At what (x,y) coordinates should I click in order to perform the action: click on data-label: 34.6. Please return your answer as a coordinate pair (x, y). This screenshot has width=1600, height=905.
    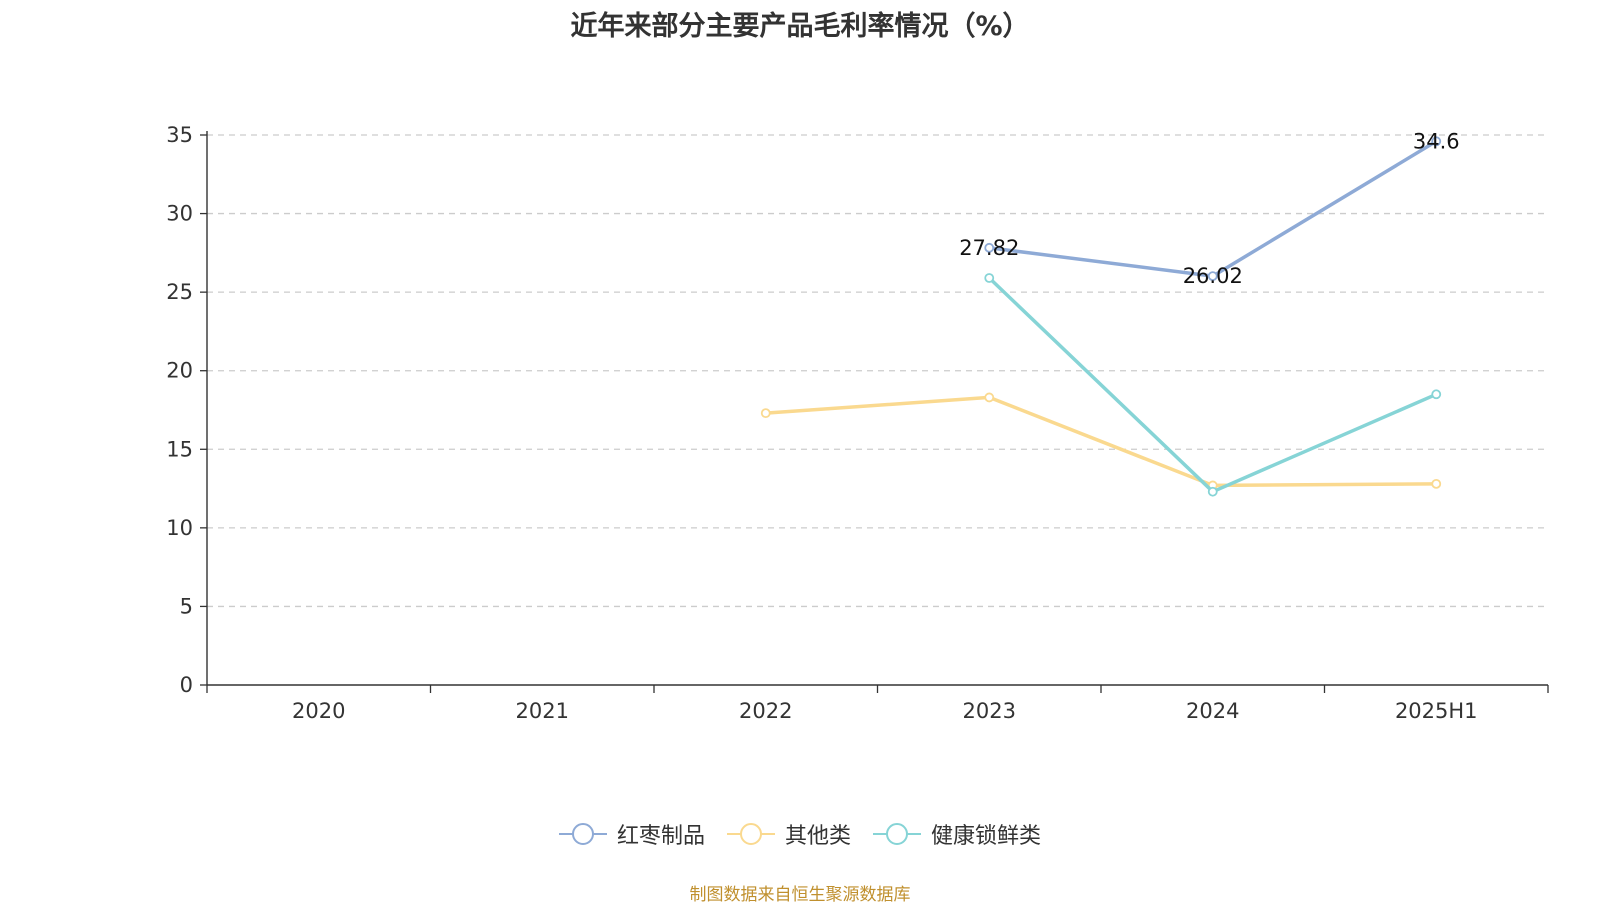
    Looking at the image, I should click on (1436, 141).